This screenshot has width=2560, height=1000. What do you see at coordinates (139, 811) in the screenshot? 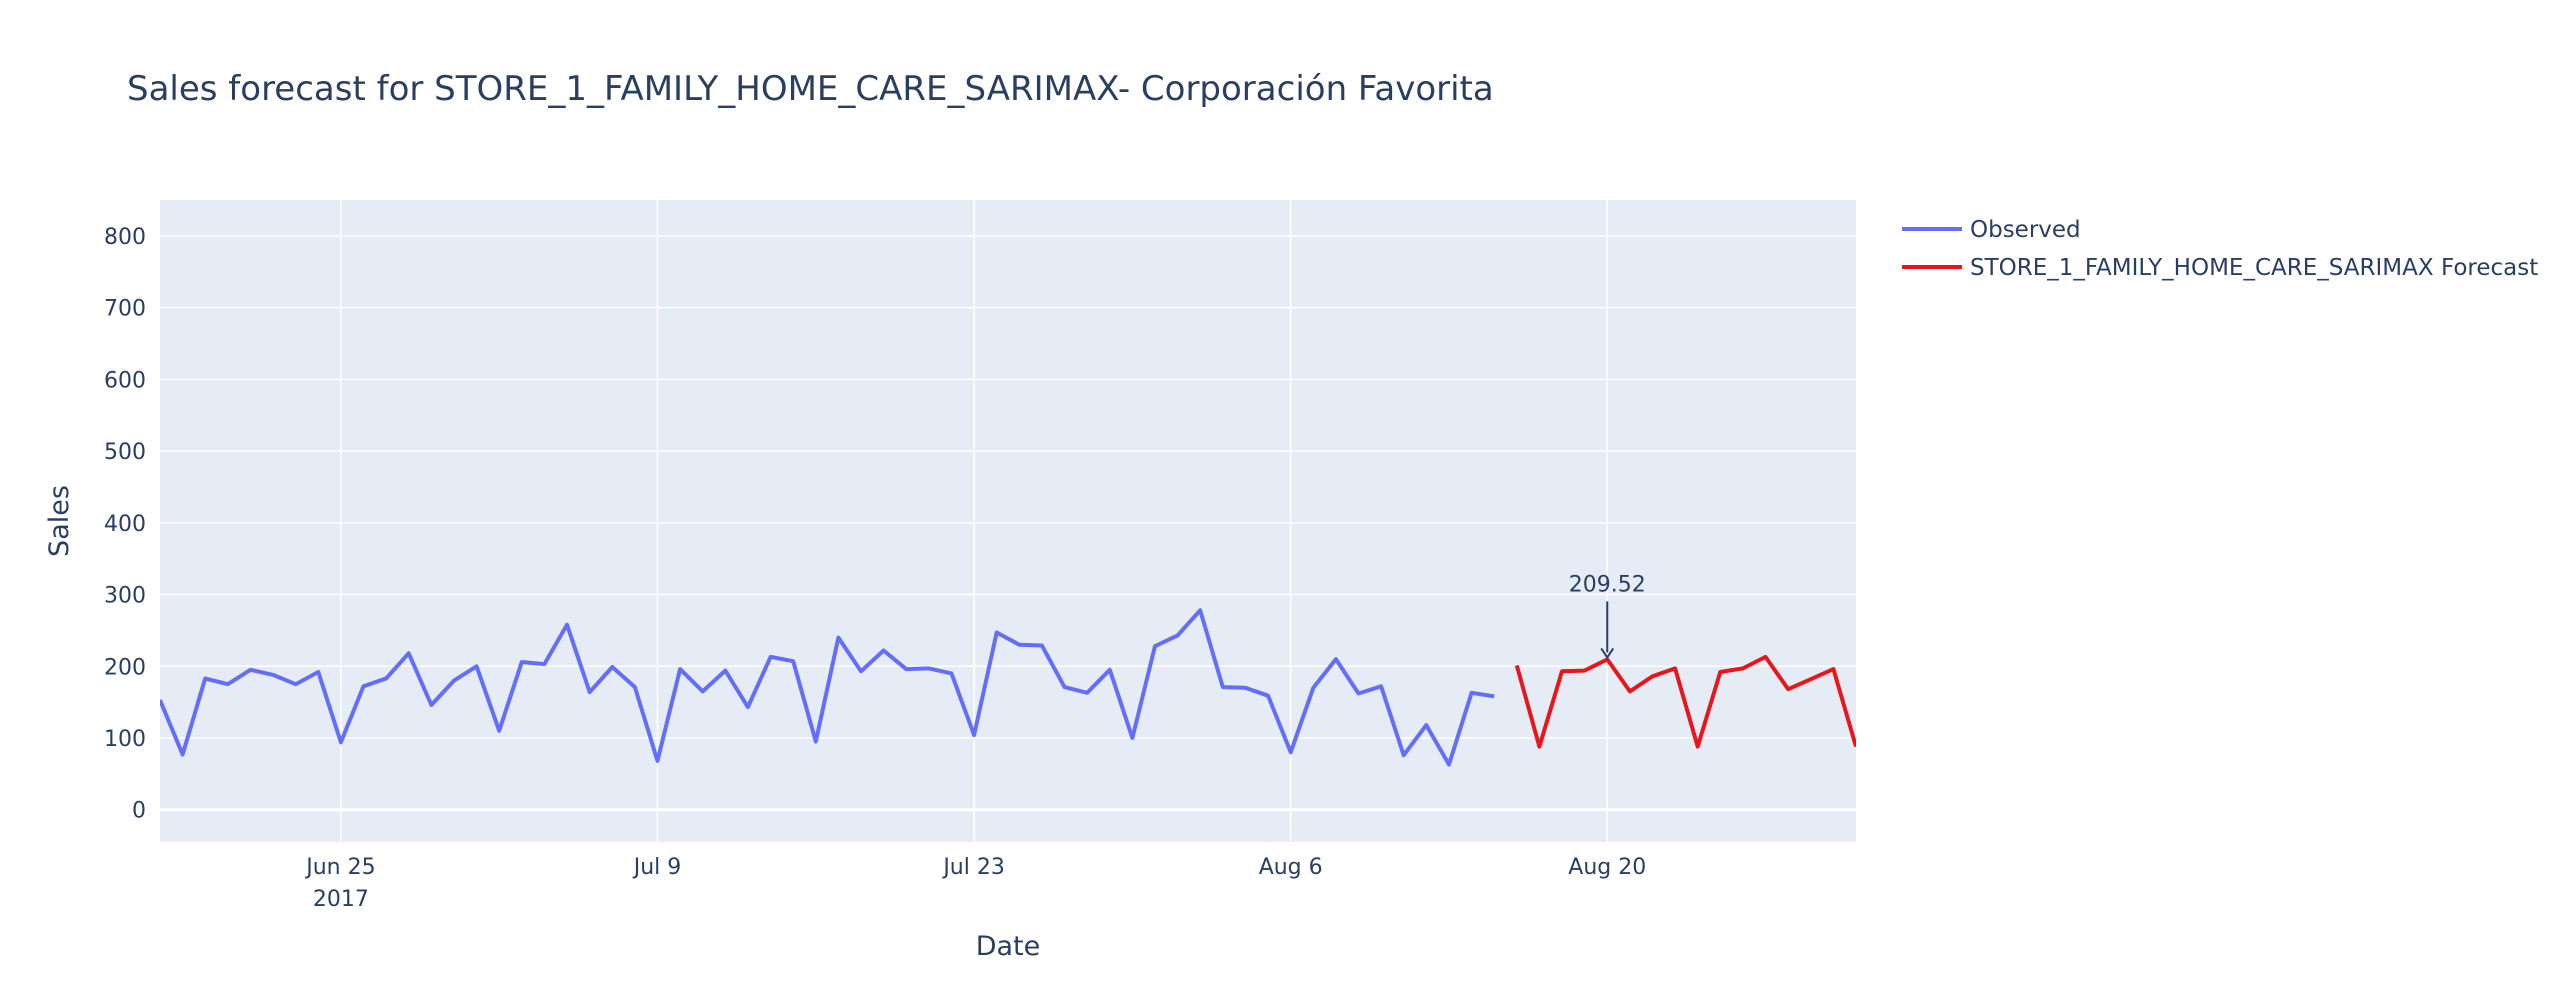
I see `y-tick-label: 0` at bounding box center [139, 811].